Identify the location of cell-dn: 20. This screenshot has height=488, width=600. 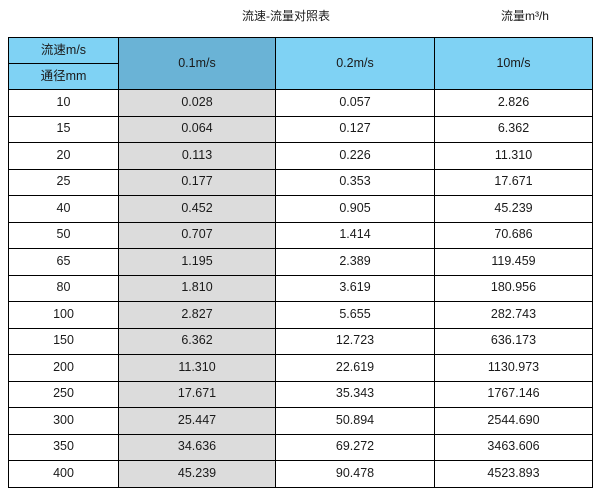
(63, 156).